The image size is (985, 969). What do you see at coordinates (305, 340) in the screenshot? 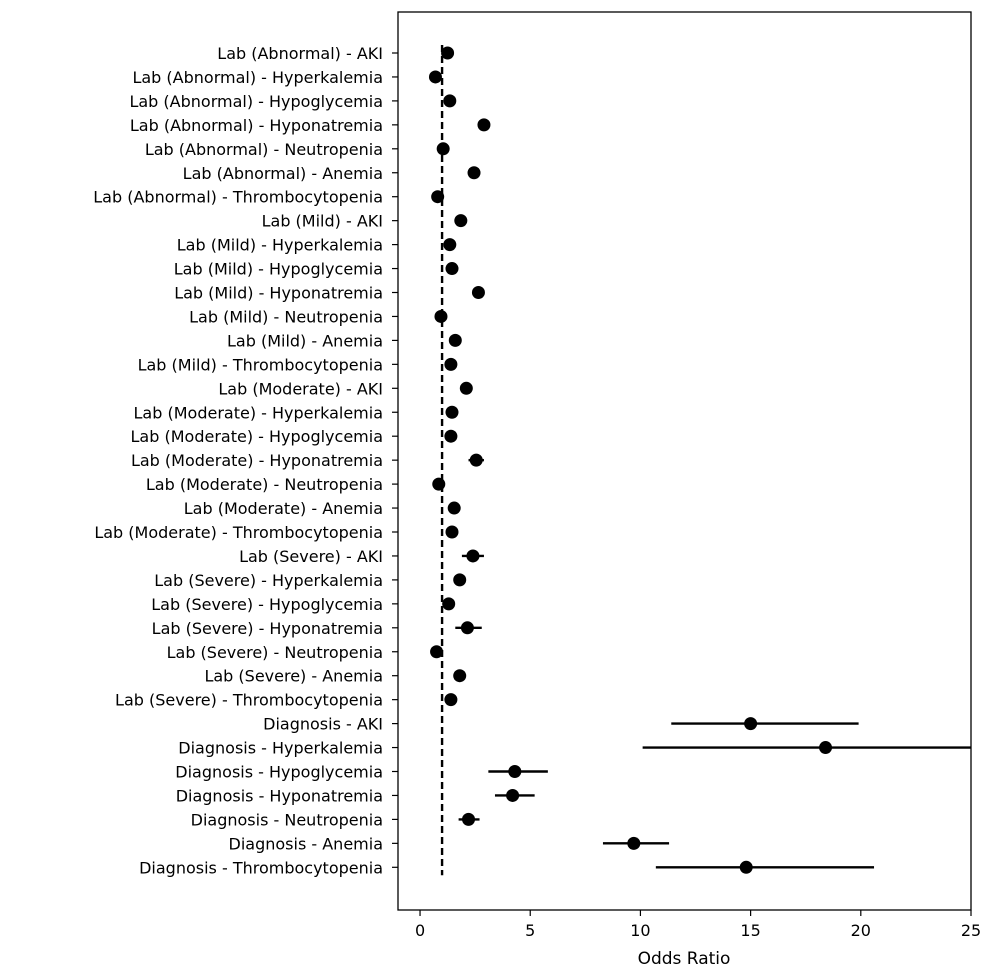
I see `y-tick-label: Lab (Mild) - Anemia` at bounding box center [305, 340].